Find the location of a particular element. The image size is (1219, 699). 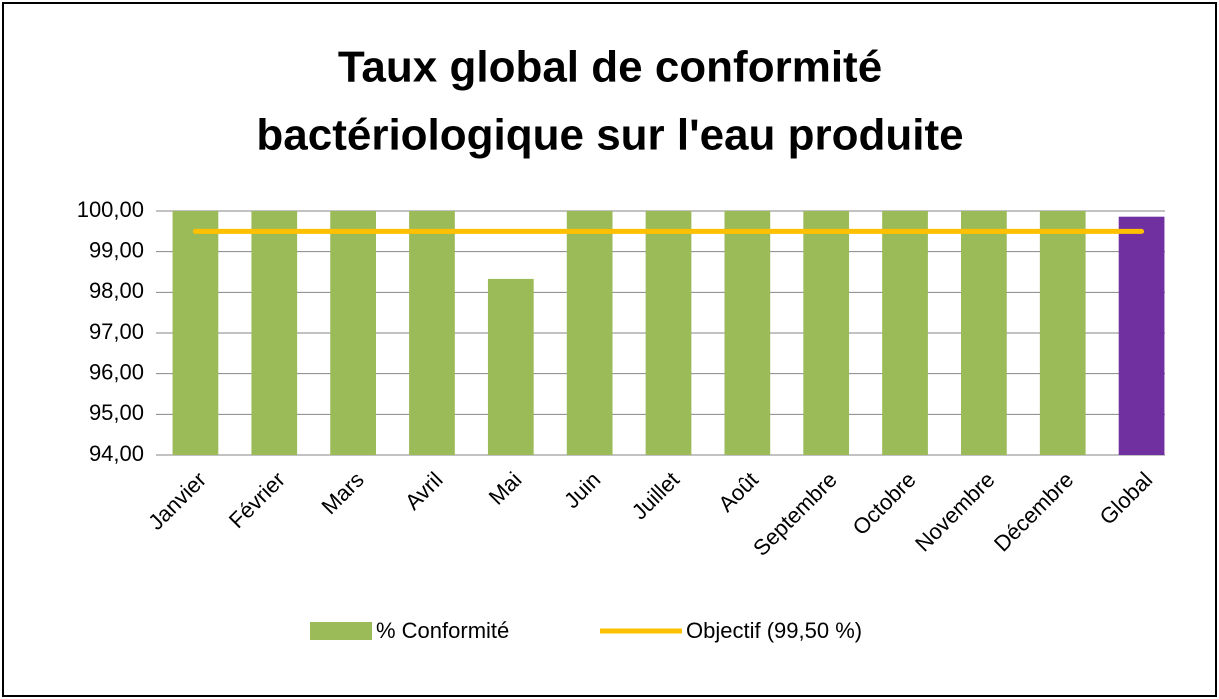

y-tick-label: 96,00 is located at coordinates (116, 371).